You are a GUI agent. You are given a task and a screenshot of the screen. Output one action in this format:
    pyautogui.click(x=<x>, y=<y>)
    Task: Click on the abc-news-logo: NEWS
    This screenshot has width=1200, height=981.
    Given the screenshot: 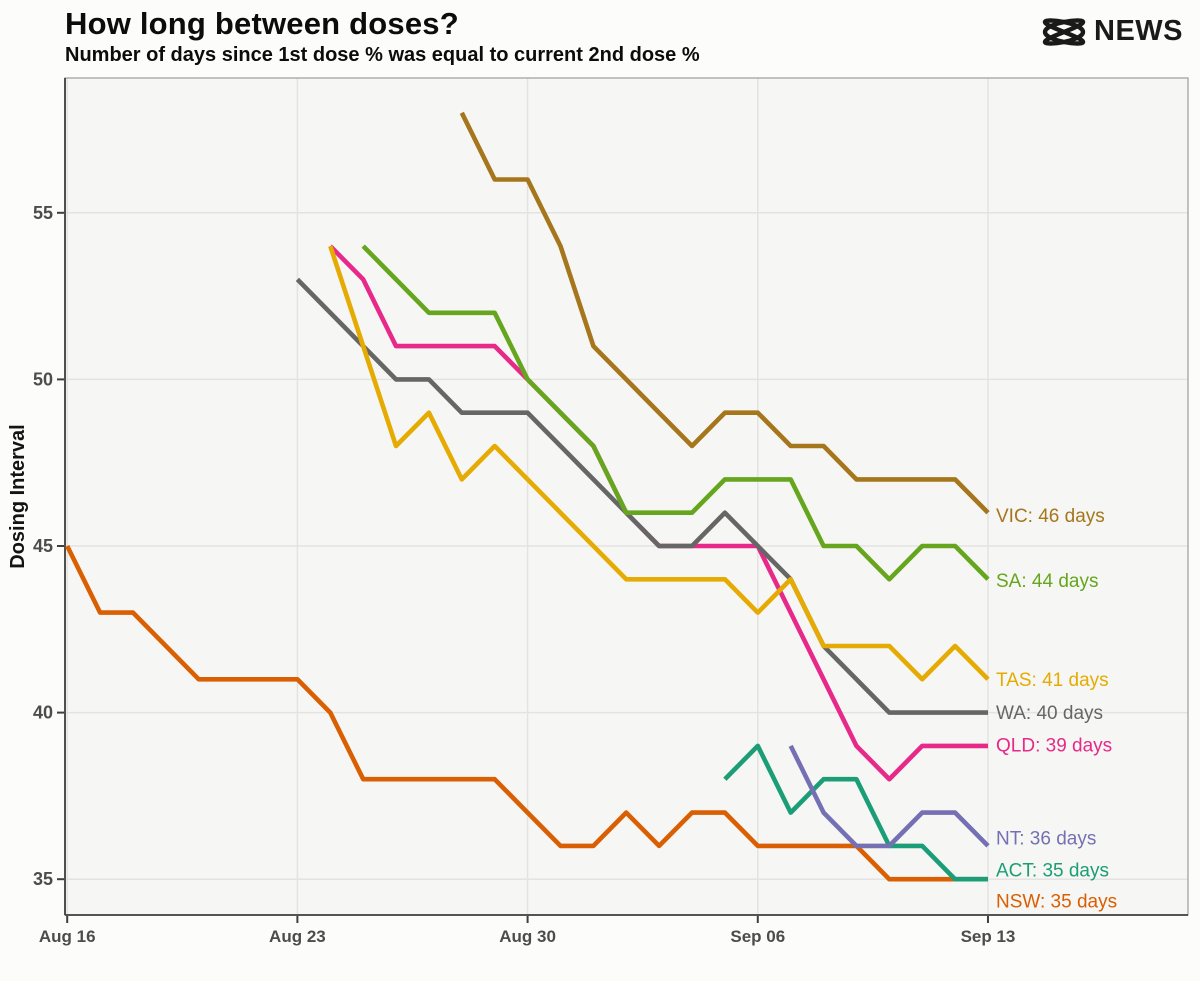 What is the action you would take?
    pyautogui.click(x=1112, y=31)
    